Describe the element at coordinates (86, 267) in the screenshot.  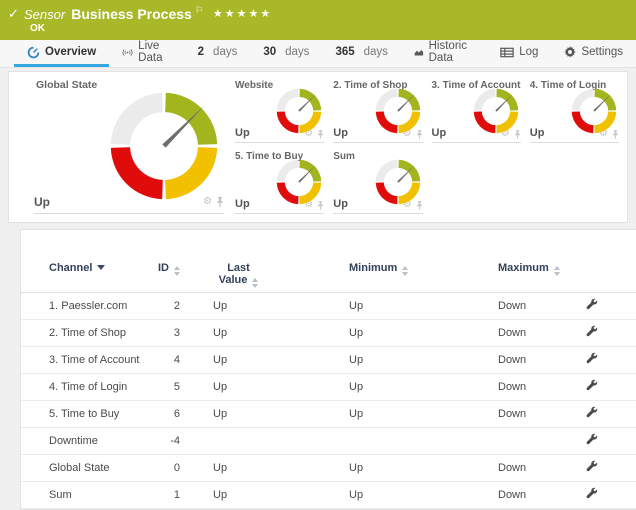
I see `column-header-channel: Channel` at that location.